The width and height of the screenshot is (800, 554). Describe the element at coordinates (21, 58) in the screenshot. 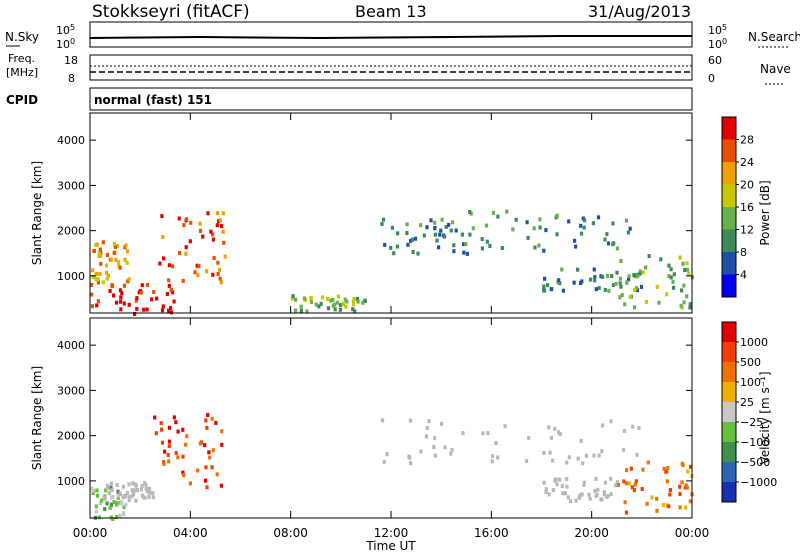

I see `freq-label-1: Freq.` at that location.